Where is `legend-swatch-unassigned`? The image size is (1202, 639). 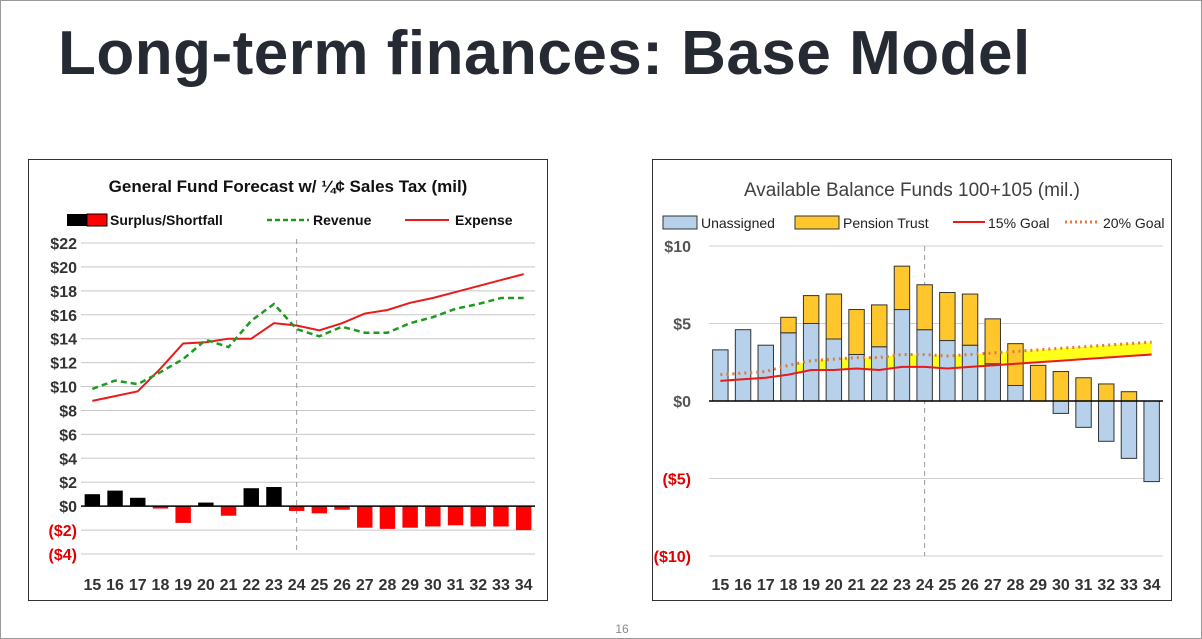
legend-swatch-unassigned is located at coordinates (680, 222).